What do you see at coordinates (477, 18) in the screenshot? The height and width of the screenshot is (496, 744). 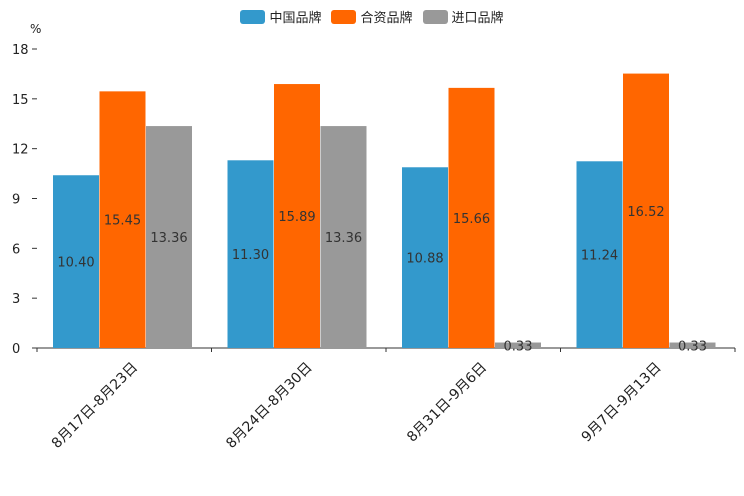 I see `legend-label-imported-brand: 进口品牌` at bounding box center [477, 18].